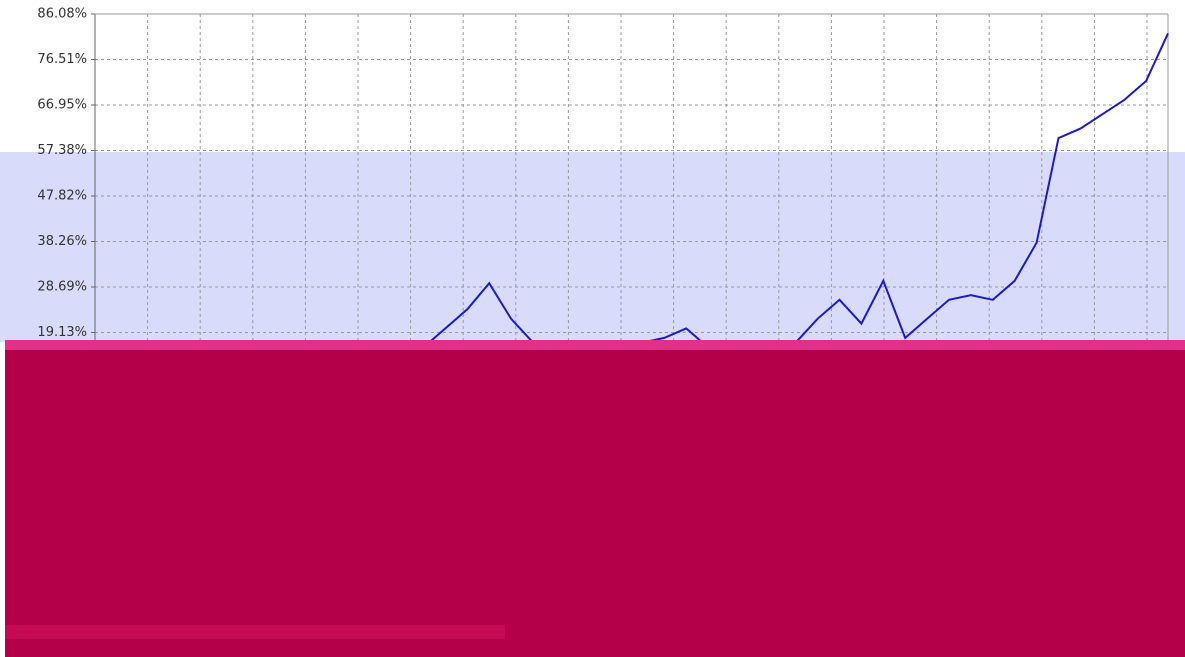 The width and height of the screenshot is (1185, 657). What do you see at coordinates (255, 632) in the screenshot?
I see `glitch-noise` at bounding box center [255, 632].